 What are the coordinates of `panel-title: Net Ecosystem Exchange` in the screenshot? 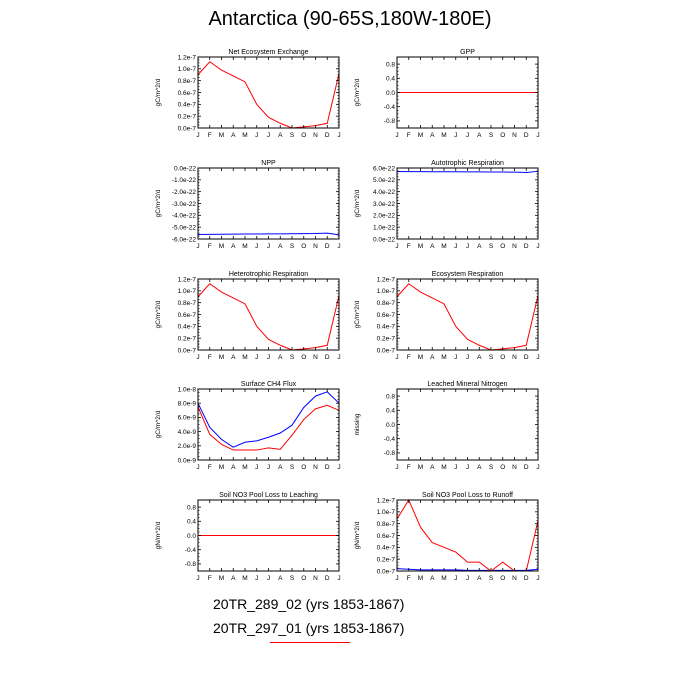 It's located at (268, 52).